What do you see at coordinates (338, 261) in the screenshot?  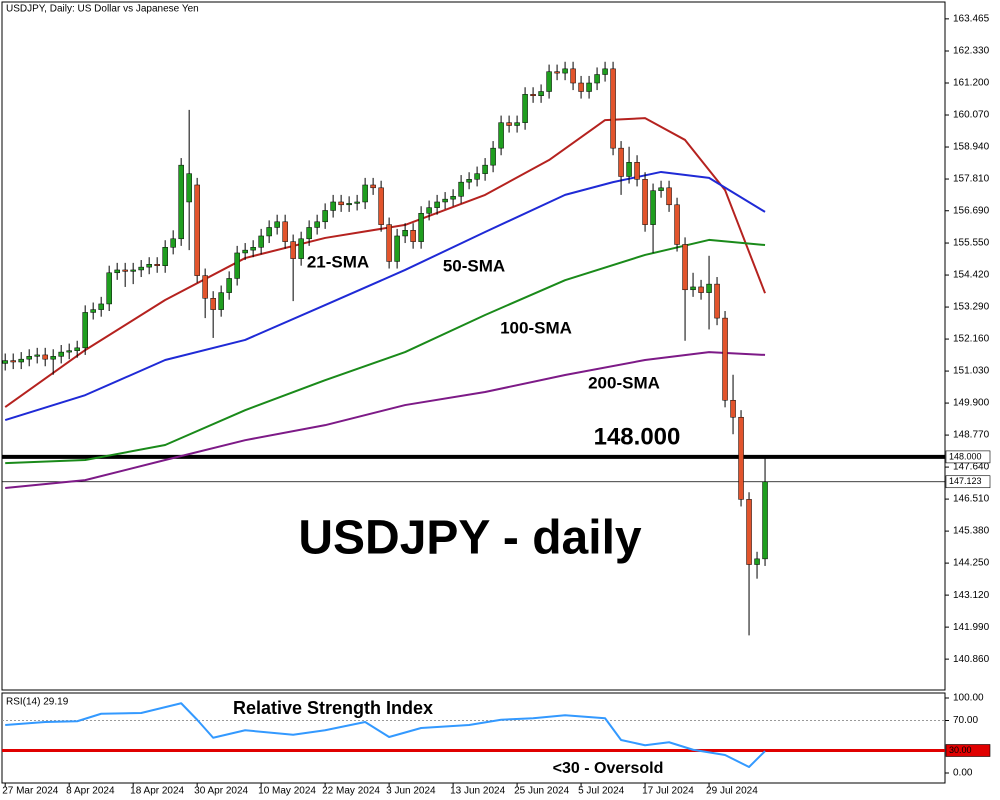 I see `sma-label: 21-SMA` at bounding box center [338, 261].